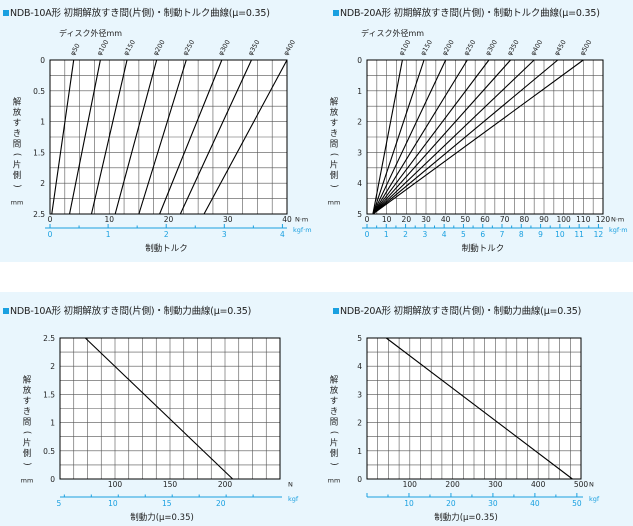 This screenshot has width=633, height=526. What do you see at coordinates (451, 503) in the screenshot?
I see `secondary-tick-label: 20` at bounding box center [451, 503].